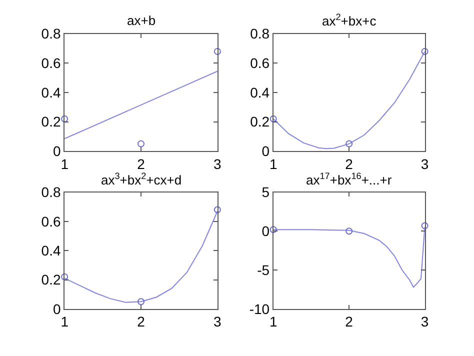 This screenshot has height=356, width=474. I want to click on y-tick-label: -5, so click(263, 270).